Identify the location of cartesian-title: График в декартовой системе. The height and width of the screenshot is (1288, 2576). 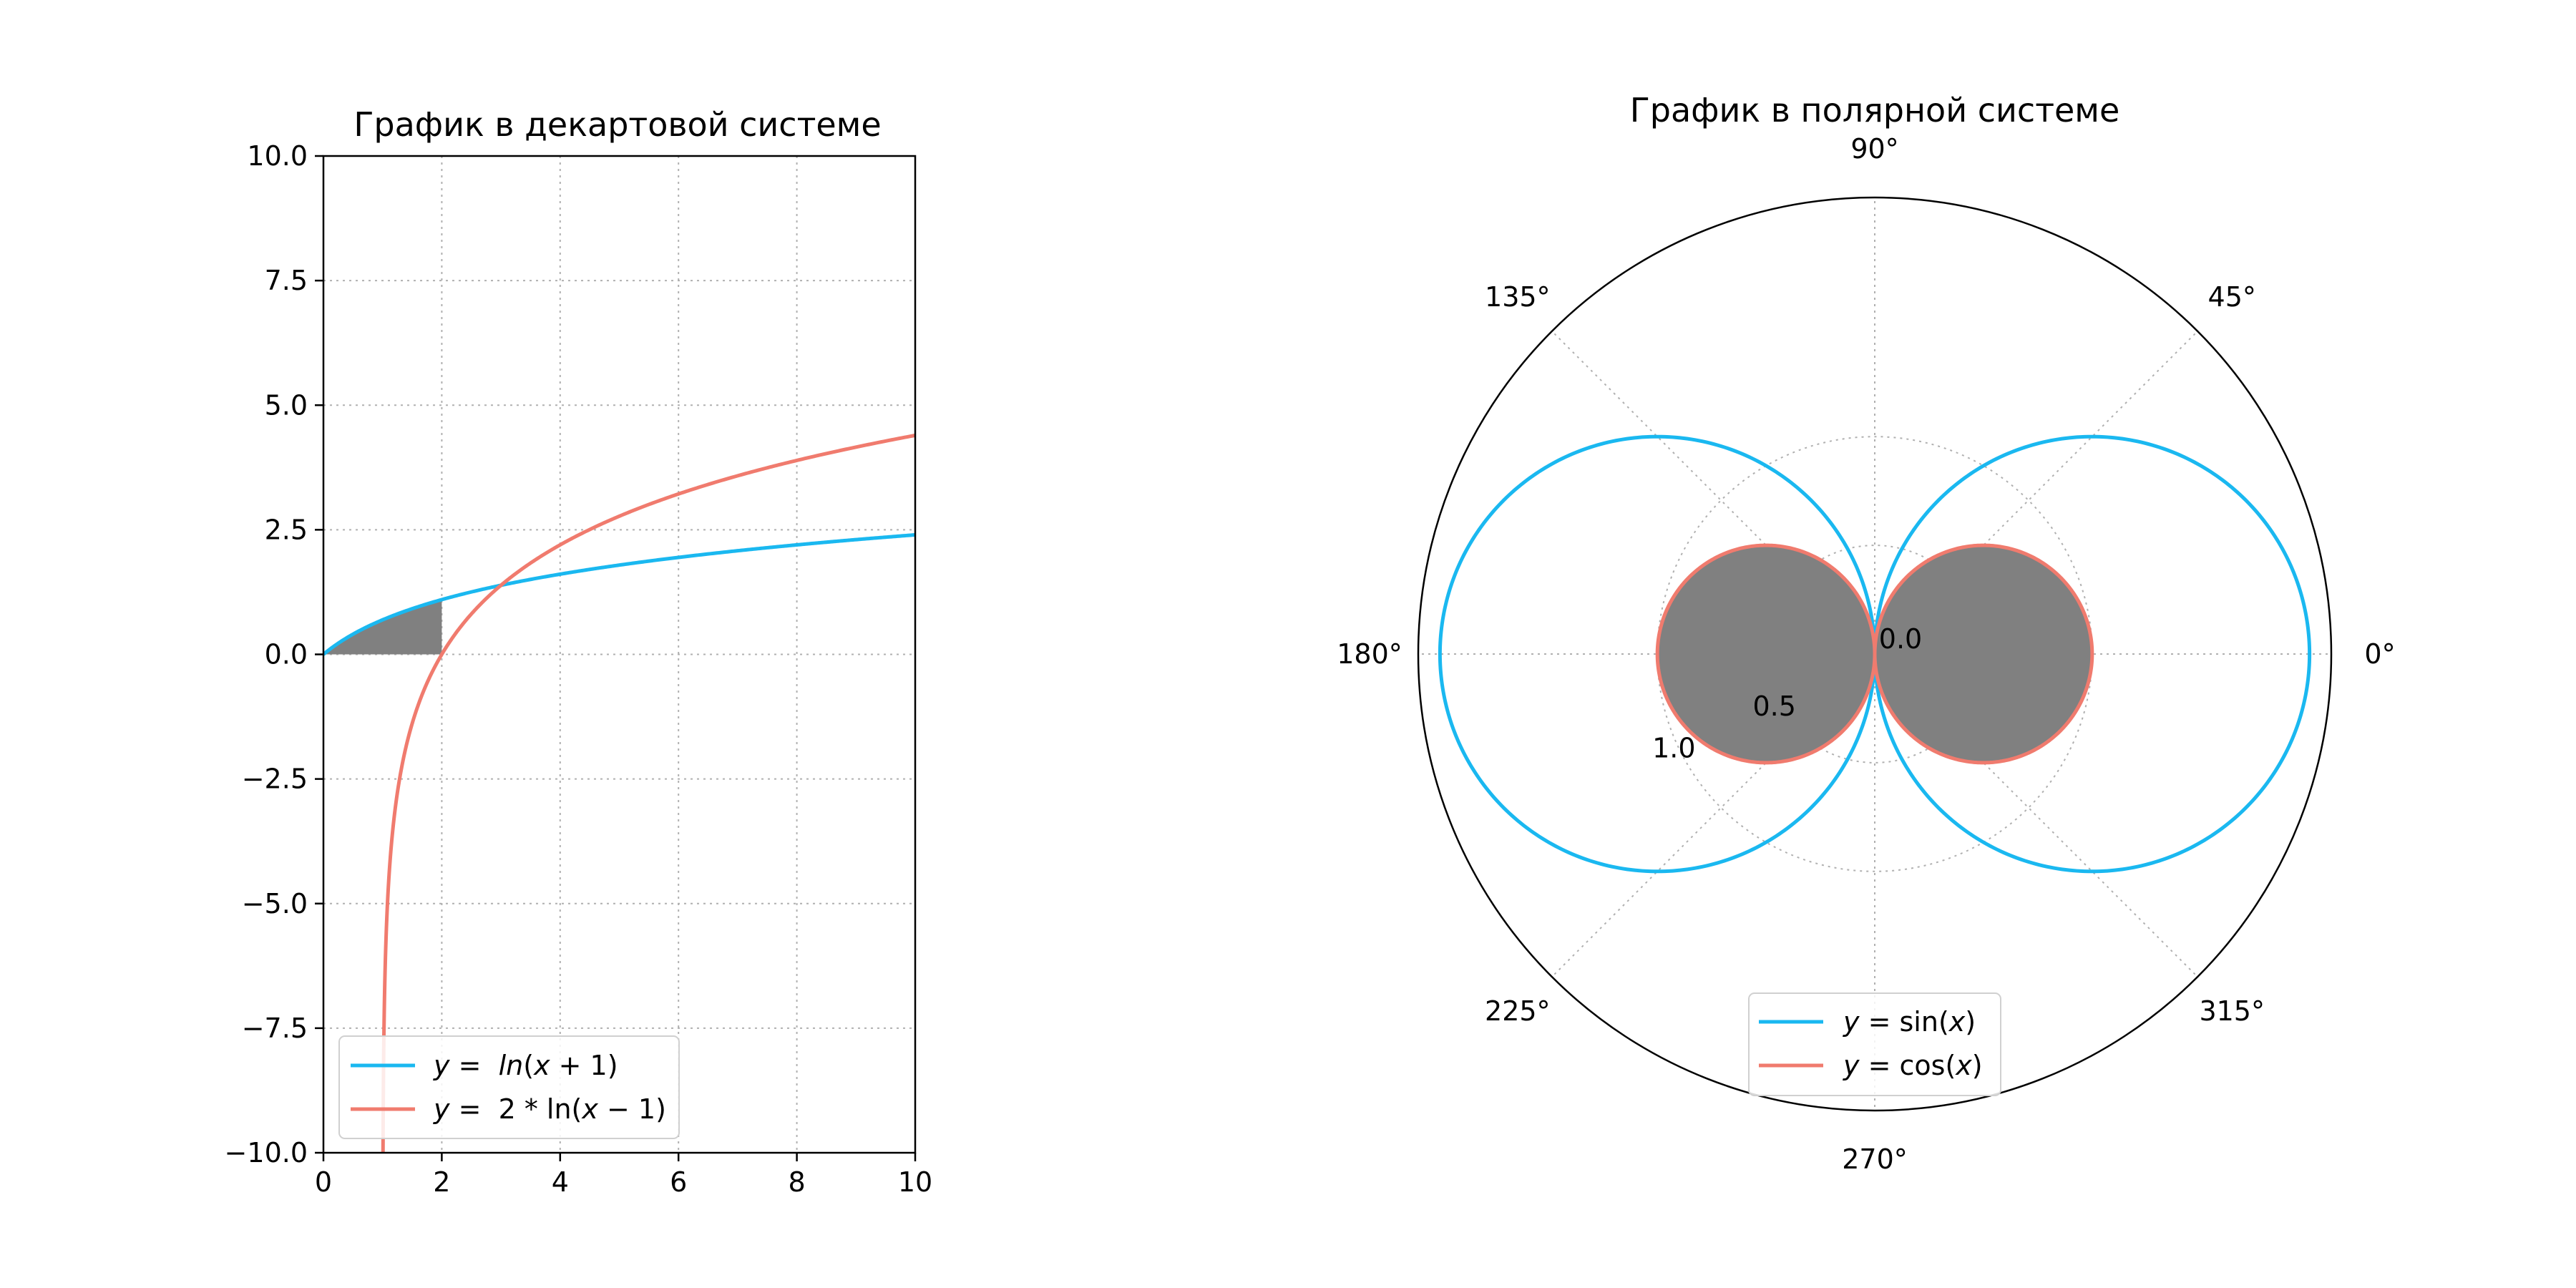
(617, 124).